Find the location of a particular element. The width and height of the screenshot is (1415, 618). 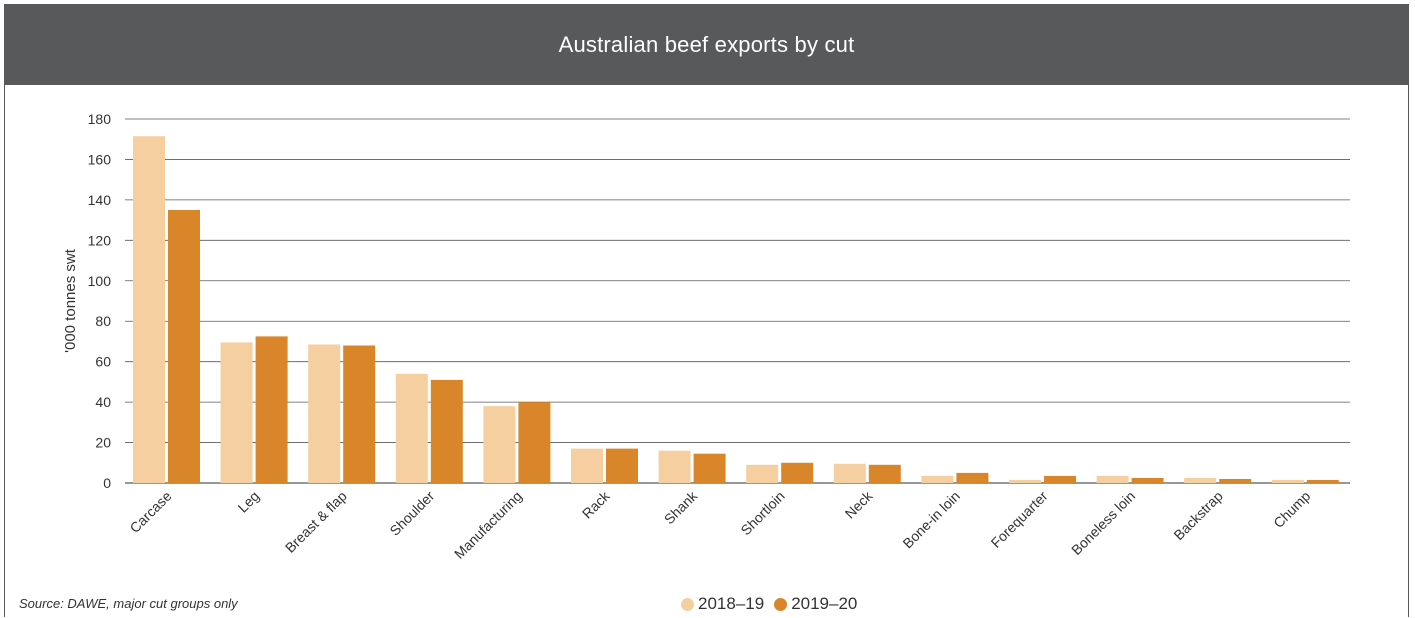

x-category-label: Forequarter is located at coordinates (1019, 519).